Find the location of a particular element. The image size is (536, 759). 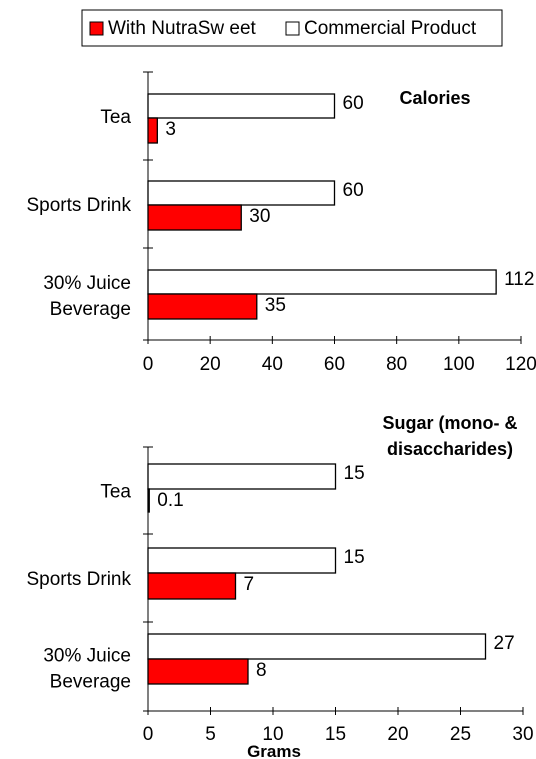

x-tick-label: 30 is located at coordinates (522, 734).